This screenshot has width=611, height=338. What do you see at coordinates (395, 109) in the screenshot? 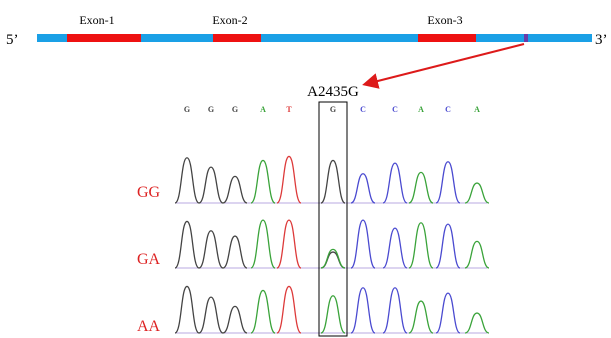
I see `base-call-7: C` at bounding box center [395, 109].